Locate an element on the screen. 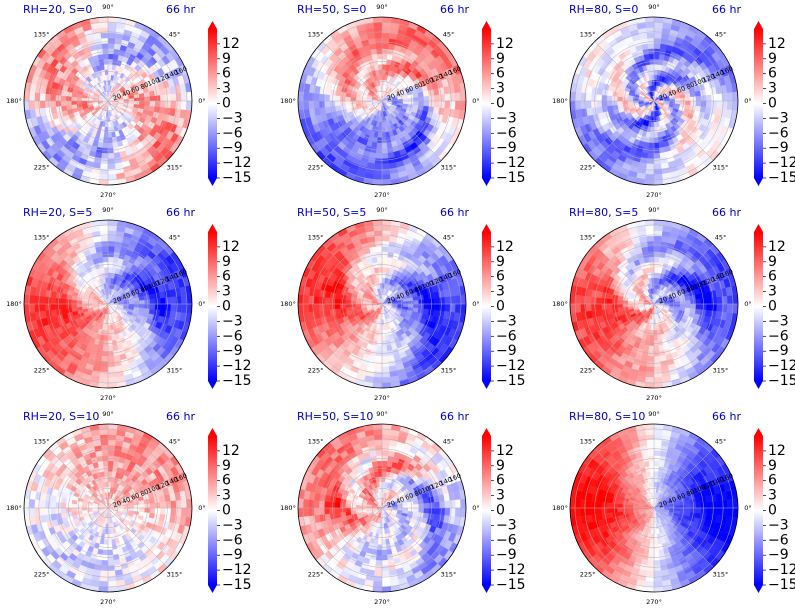  colorbar-tick-label: 0 is located at coordinates (226, 104).